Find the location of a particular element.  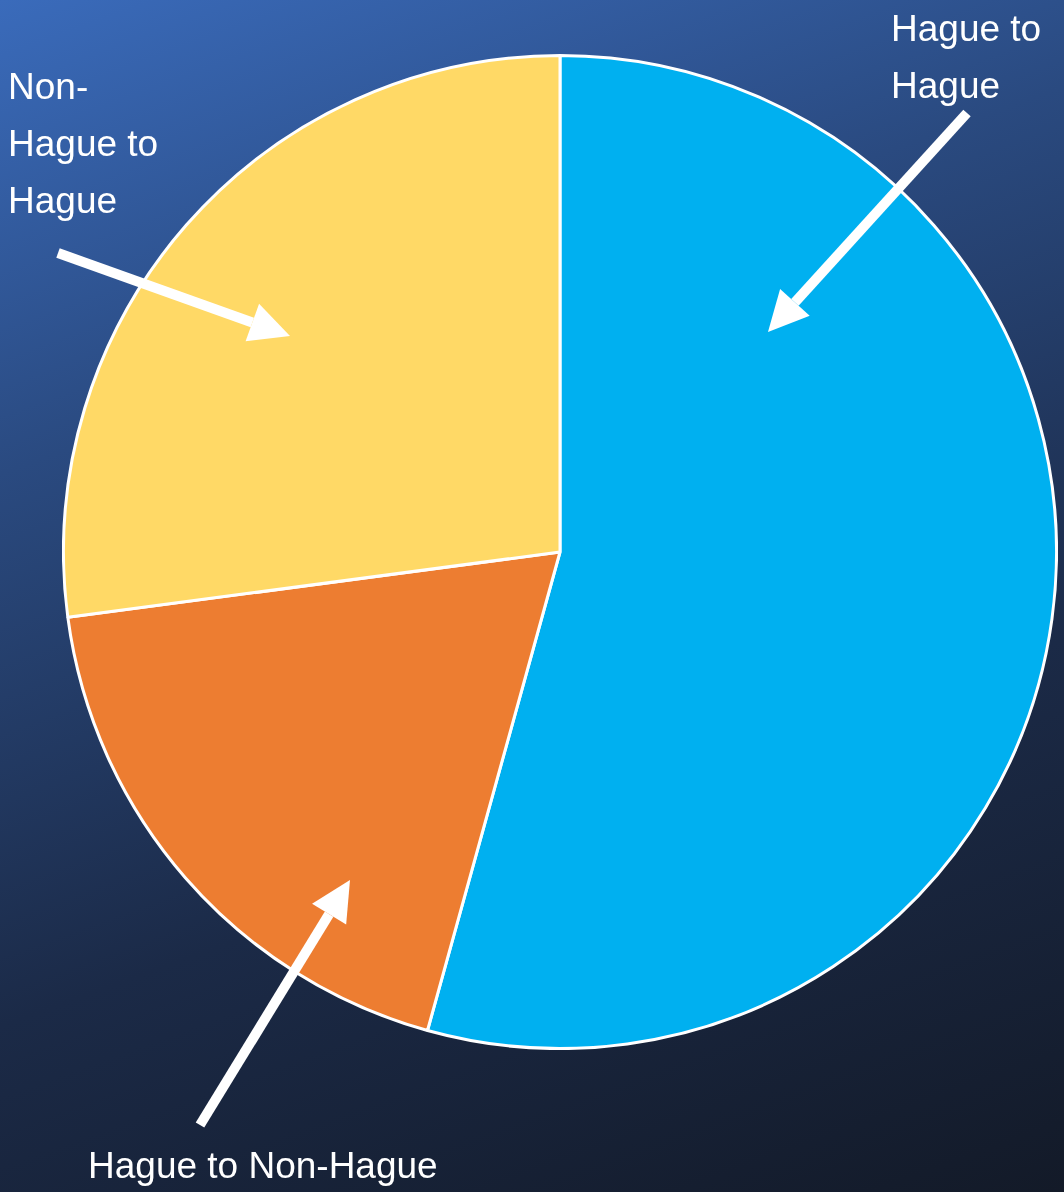

slice-label: Non-Hague to Hague is located at coordinates (84, 144).